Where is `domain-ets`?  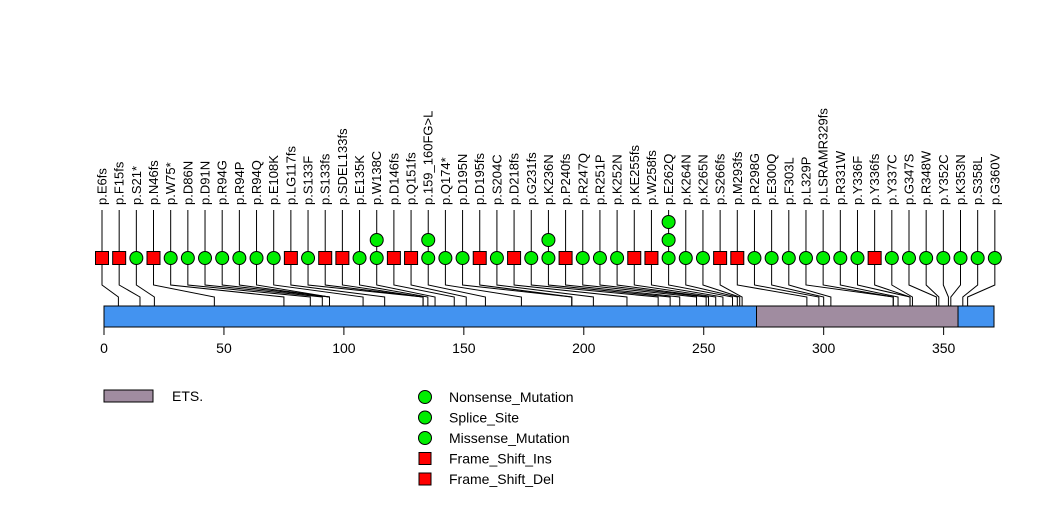 domain-ets is located at coordinates (857, 316).